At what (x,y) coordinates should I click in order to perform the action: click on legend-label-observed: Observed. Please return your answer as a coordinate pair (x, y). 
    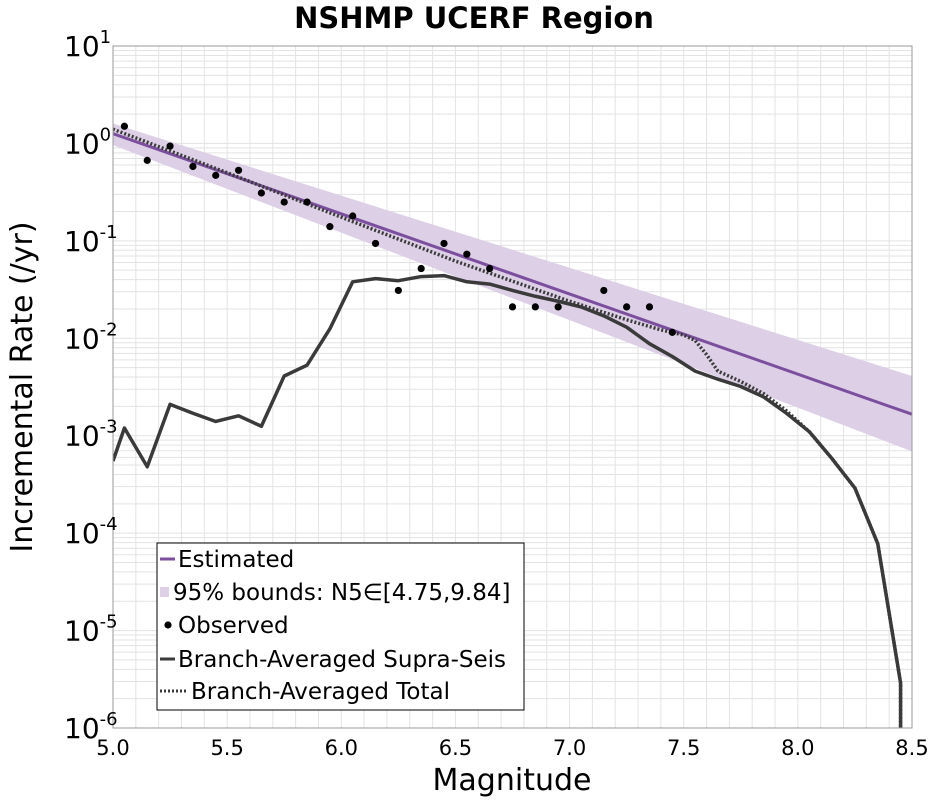
    Looking at the image, I should click on (233, 626).